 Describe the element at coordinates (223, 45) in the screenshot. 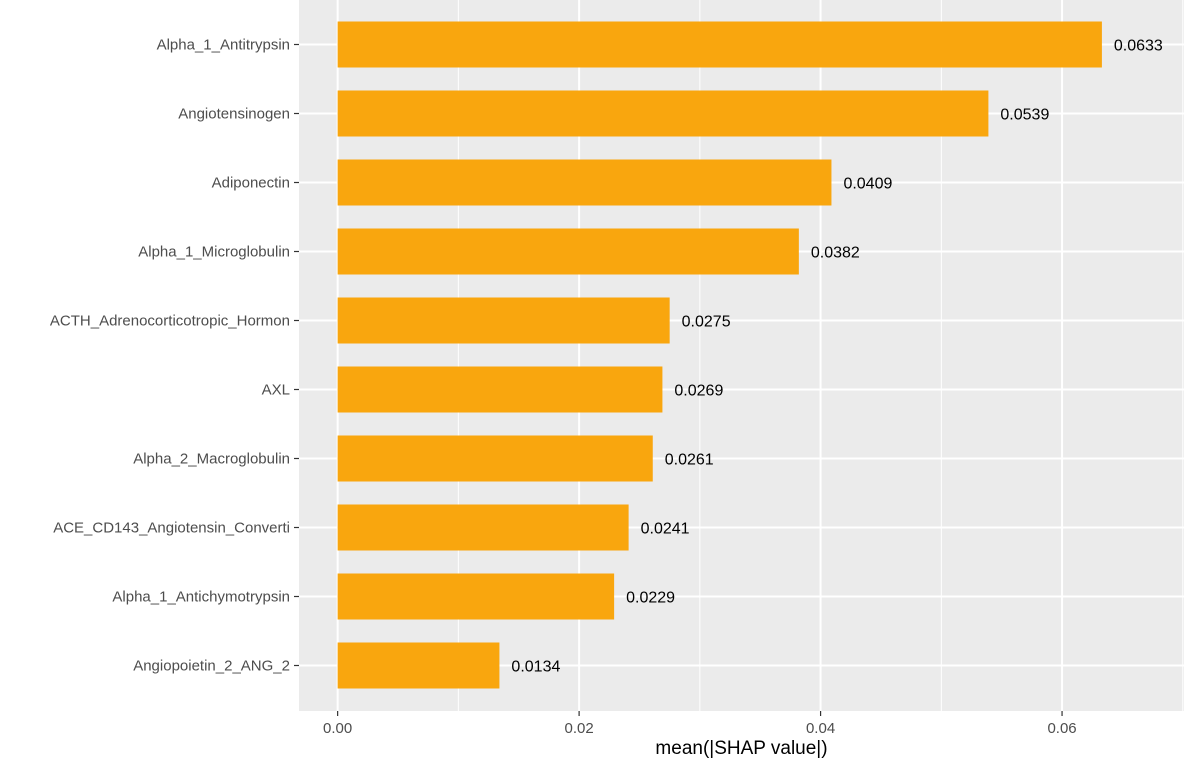

I see `y-tick-label: Alpha_1_Antitrypsin` at that location.